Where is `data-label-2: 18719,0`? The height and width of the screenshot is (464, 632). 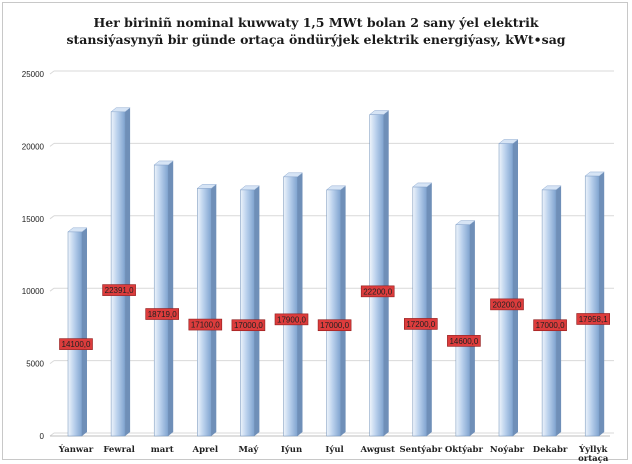 data-label-2: 18719,0 is located at coordinates (162, 314).